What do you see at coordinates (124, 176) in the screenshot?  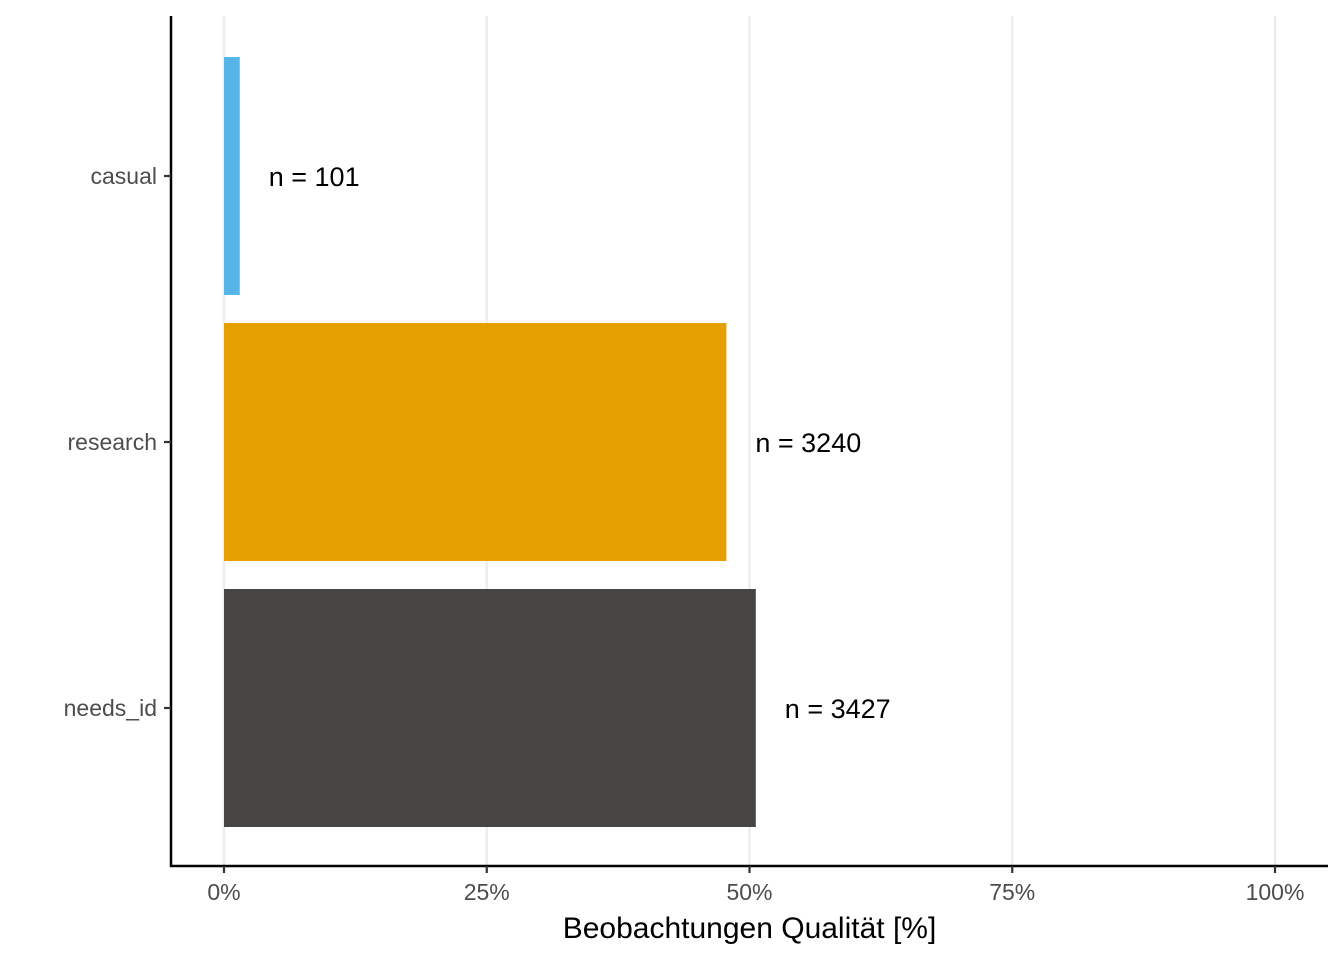 I see `y-tick-label-casual: casual` at bounding box center [124, 176].